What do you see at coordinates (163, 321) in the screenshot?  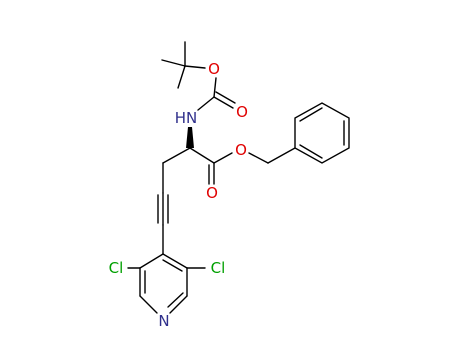 I see `atom-label: N` at bounding box center [163, 321].